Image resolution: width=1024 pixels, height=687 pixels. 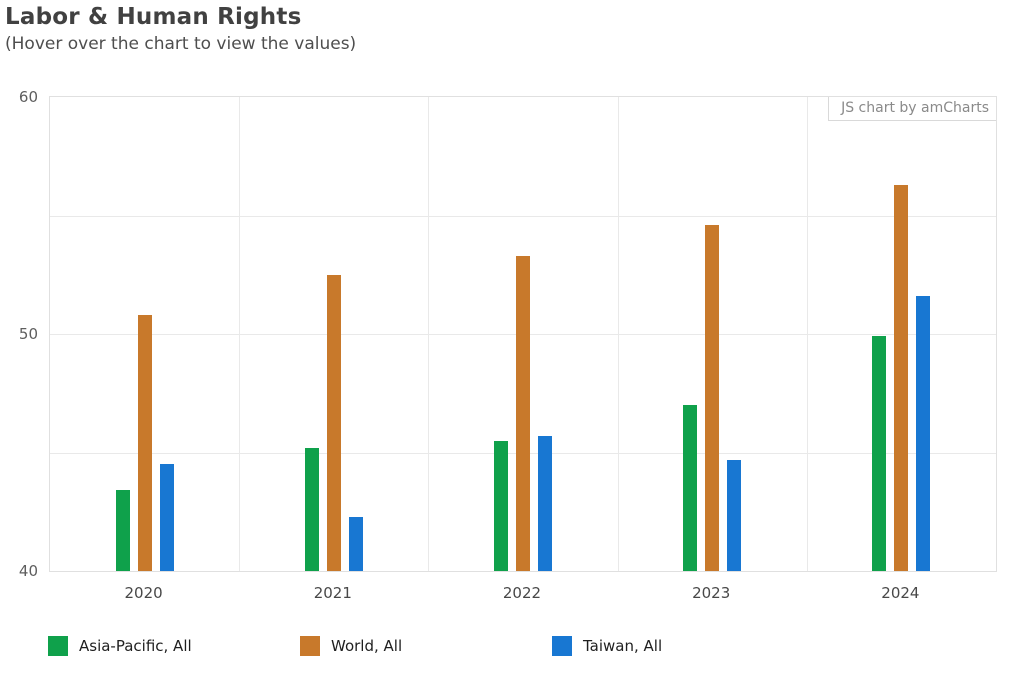 I want to click on chart-legend: Asia-Pacific, All World, All Taiwan, All, so click(x=426, y=646).